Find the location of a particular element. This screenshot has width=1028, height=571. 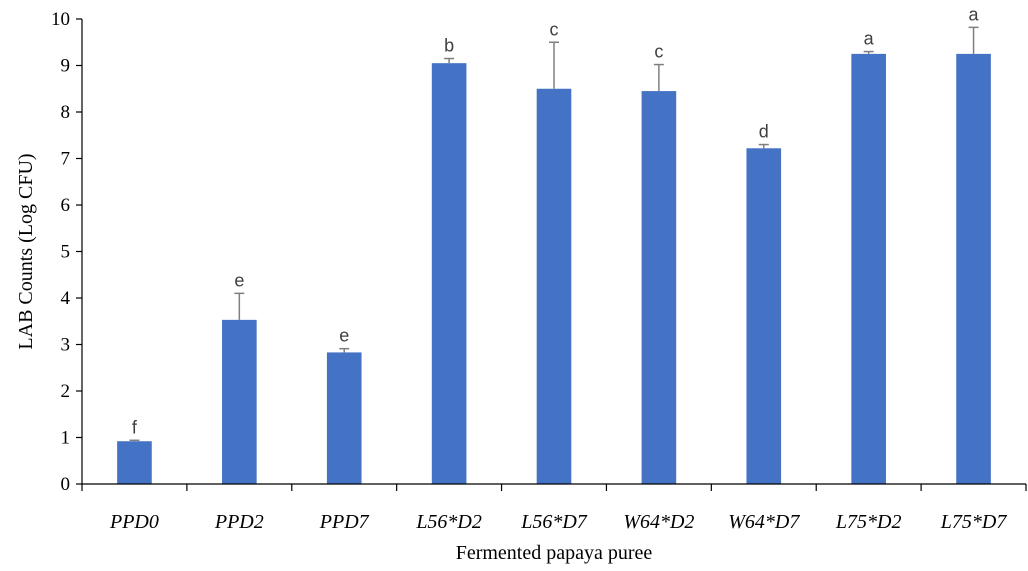

bar-ppd2 is located at coordinates (239, 401).